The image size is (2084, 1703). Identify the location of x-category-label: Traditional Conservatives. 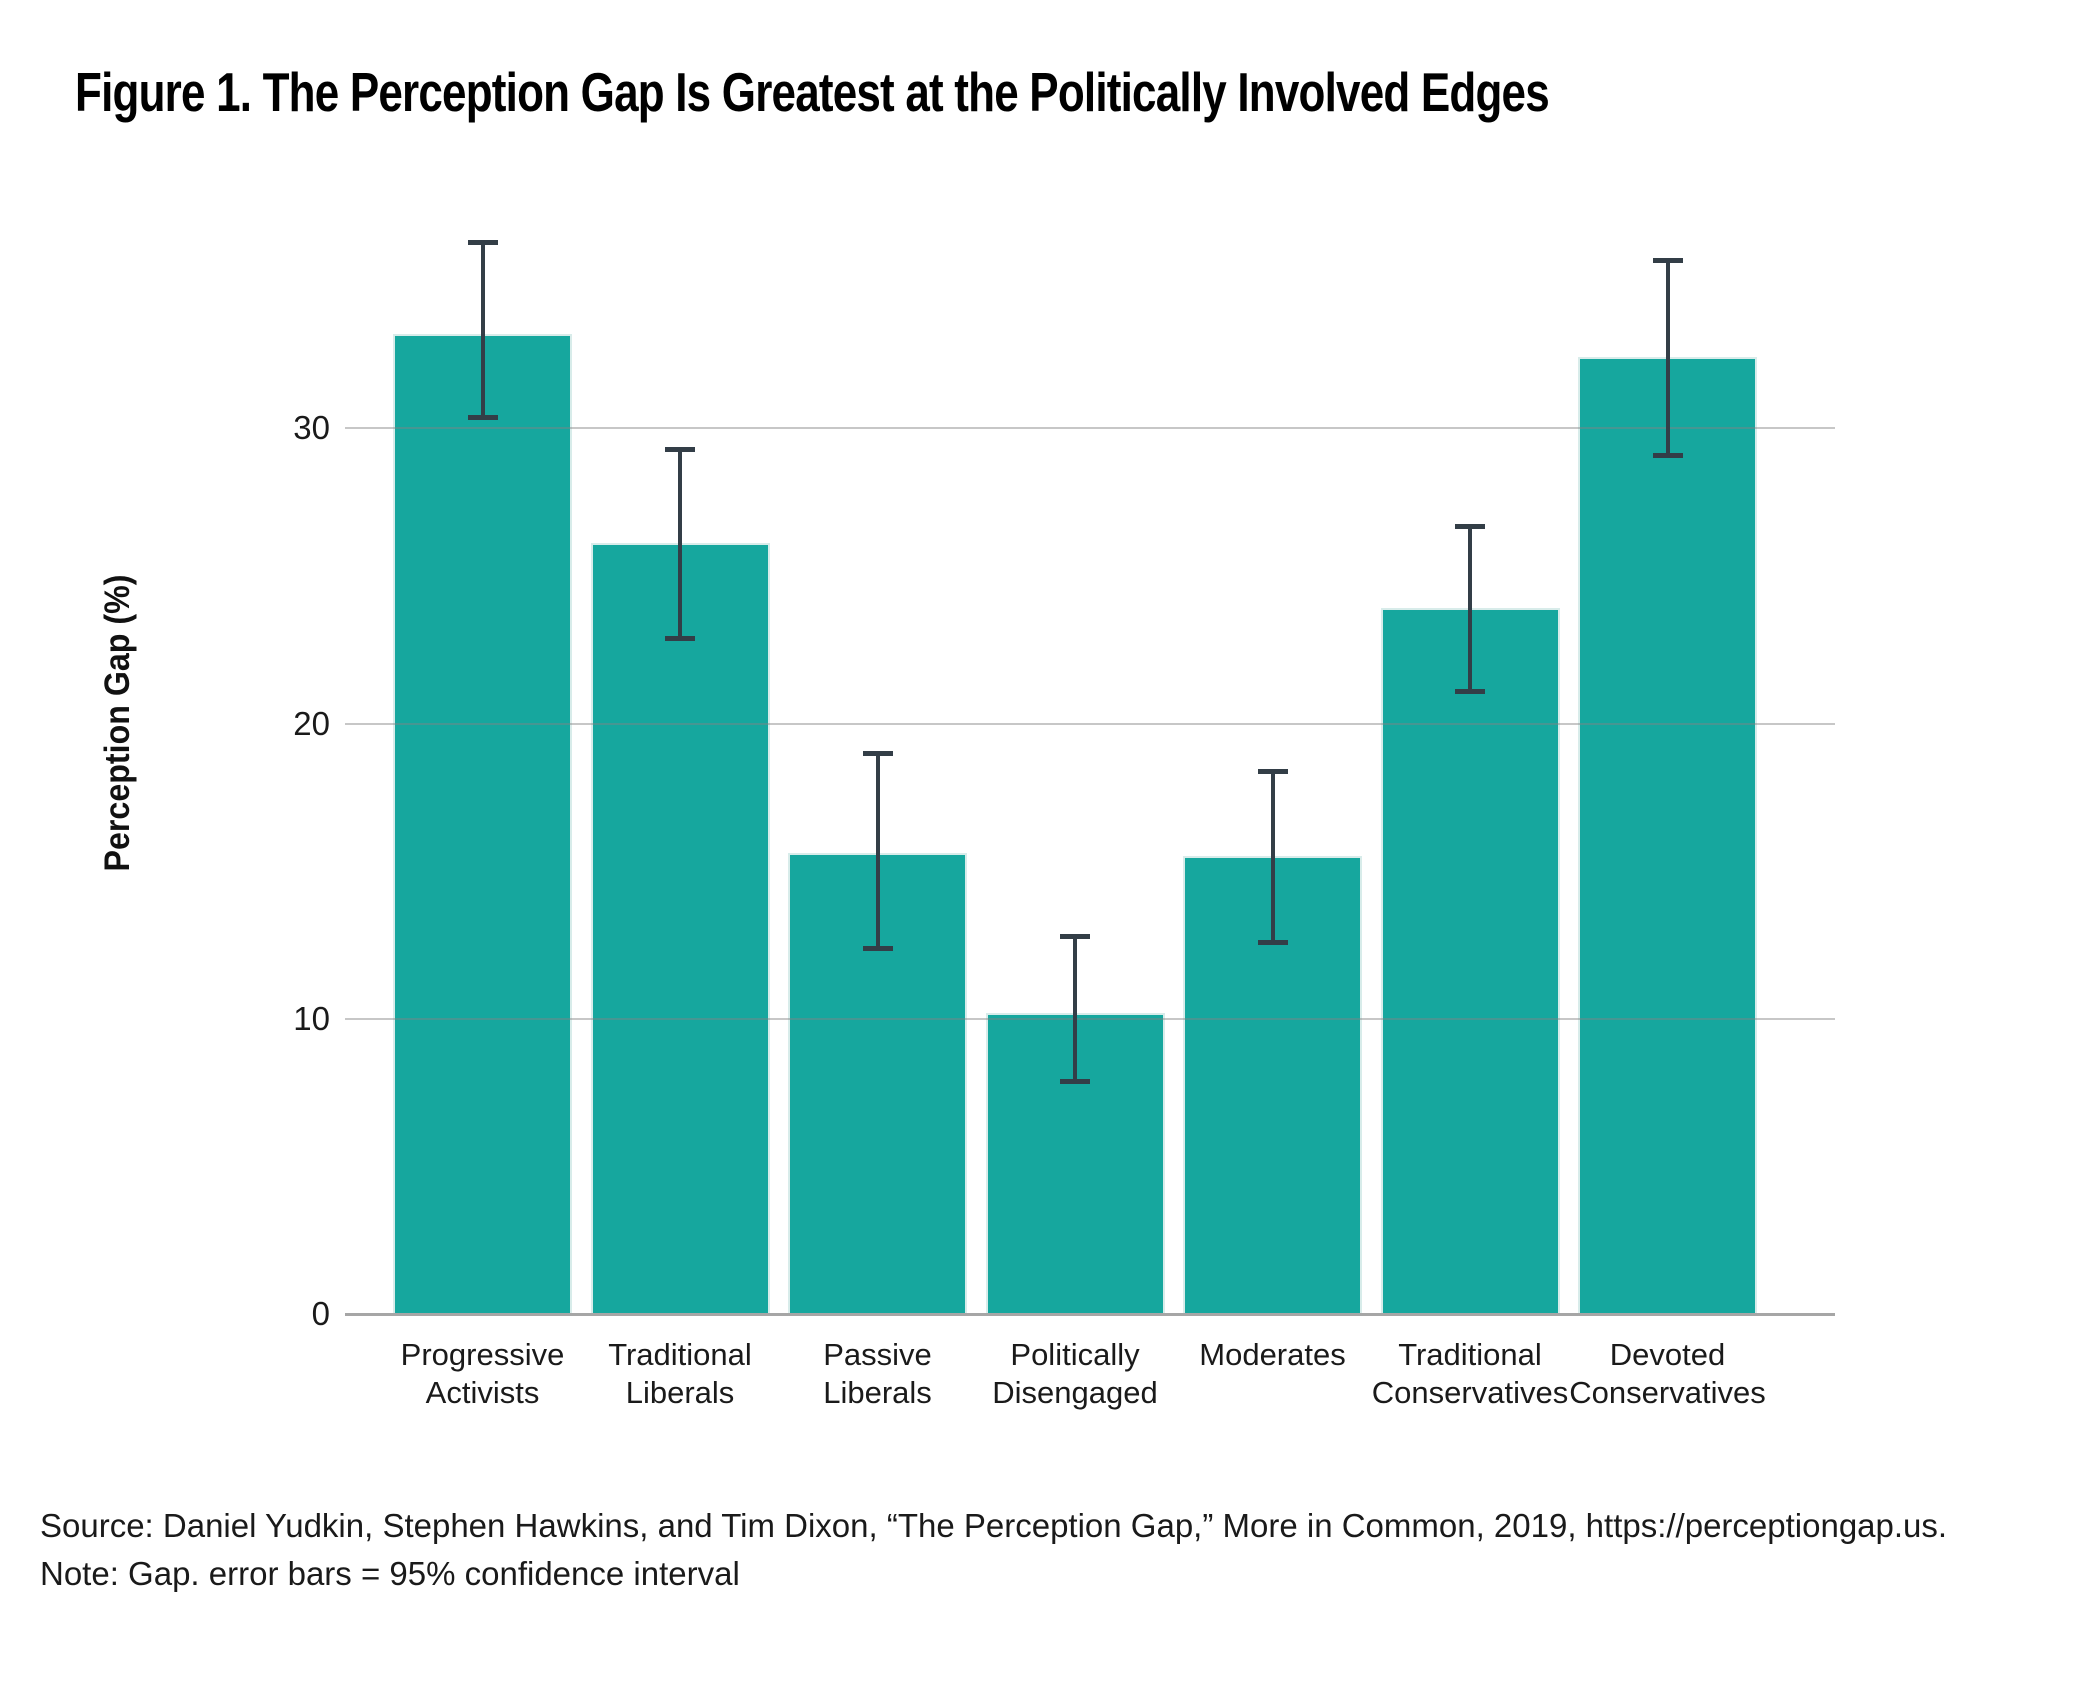
(1470, 1374).